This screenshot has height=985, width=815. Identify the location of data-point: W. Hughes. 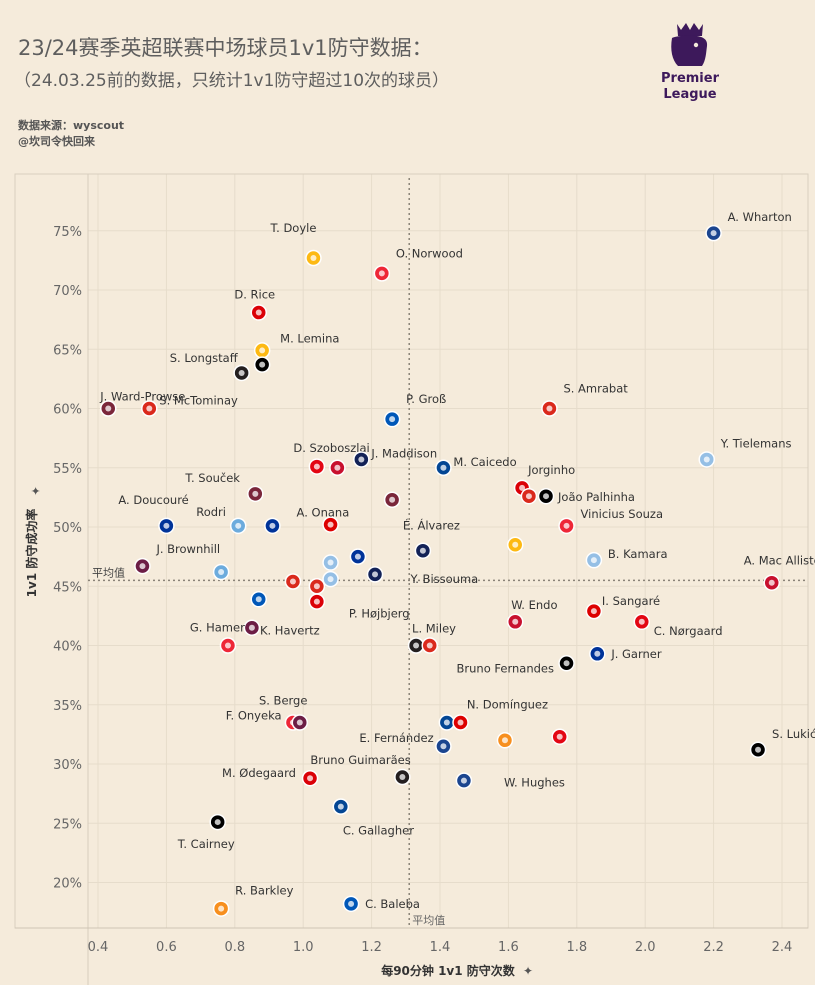
(510, 781).